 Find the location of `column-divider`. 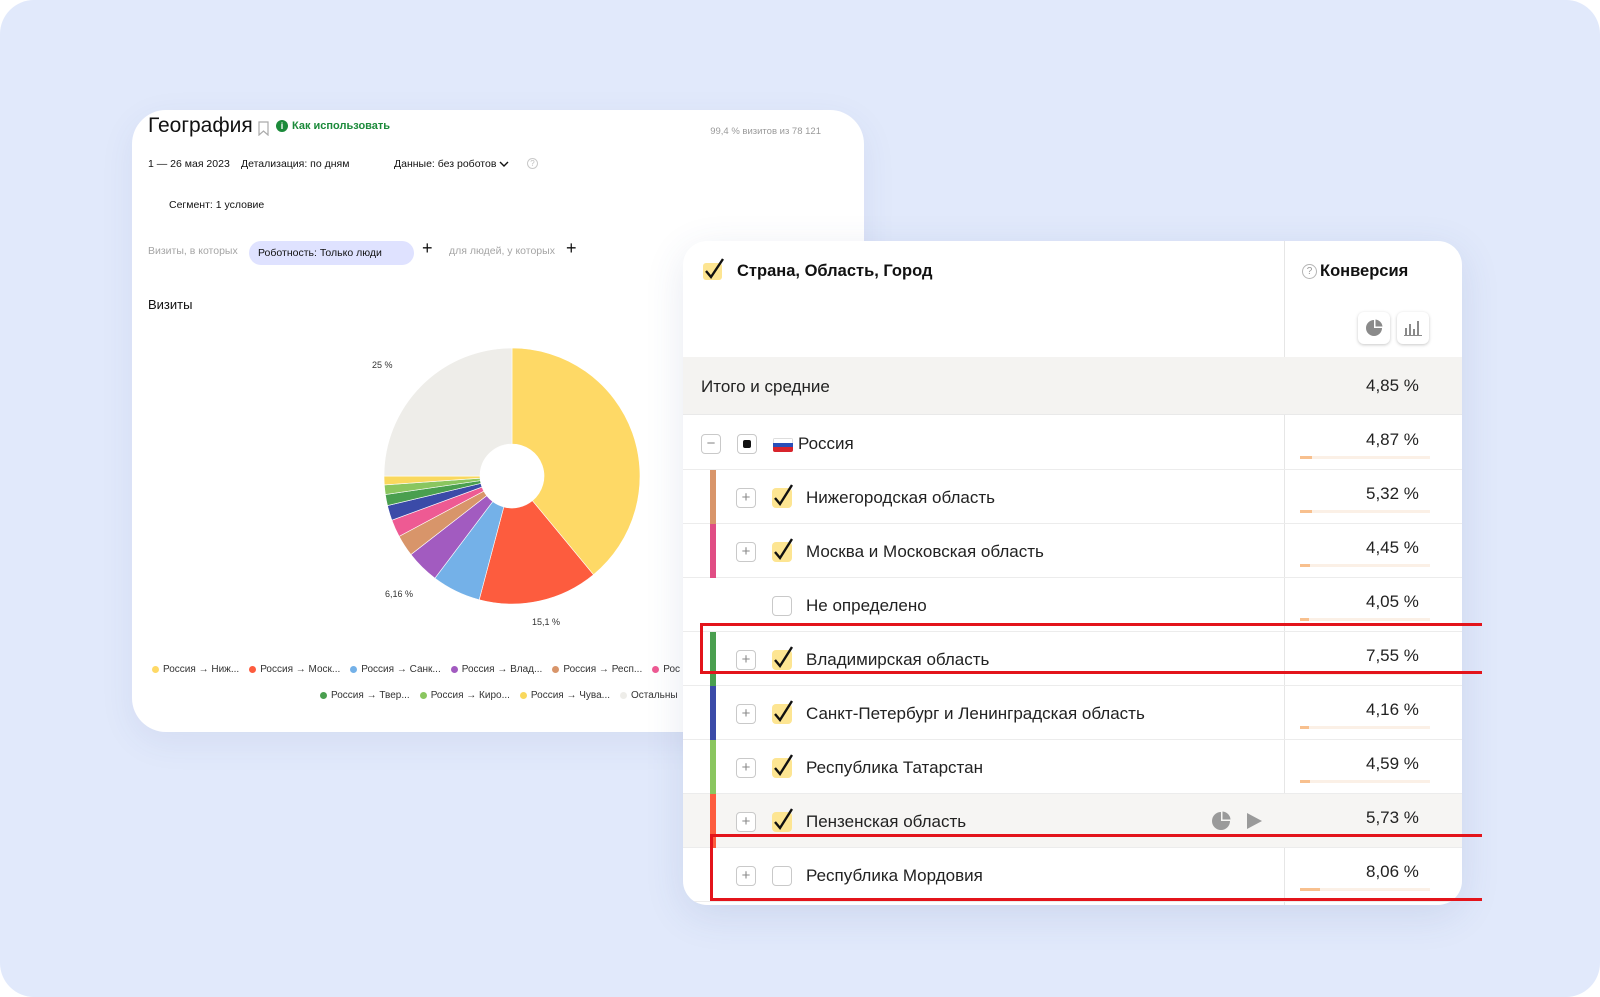

column-divider is located at coordinates (1284, 573).